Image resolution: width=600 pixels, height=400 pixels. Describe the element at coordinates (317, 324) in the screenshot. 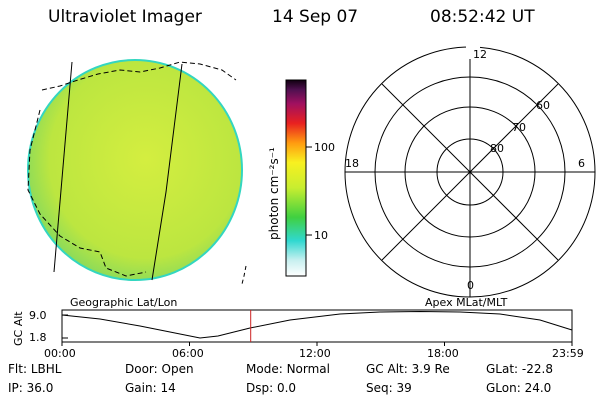

I see `altitude-curve` at that location.